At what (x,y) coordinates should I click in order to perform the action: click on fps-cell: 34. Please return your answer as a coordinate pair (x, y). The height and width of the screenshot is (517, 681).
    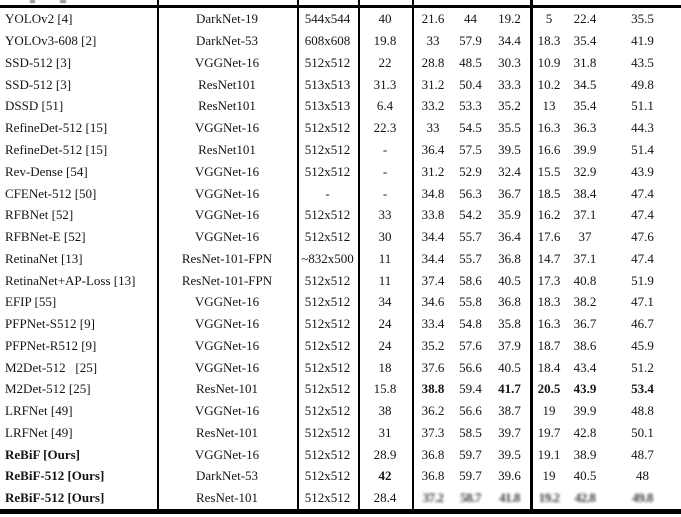
    Looking at the image, I should click on (385, 302).